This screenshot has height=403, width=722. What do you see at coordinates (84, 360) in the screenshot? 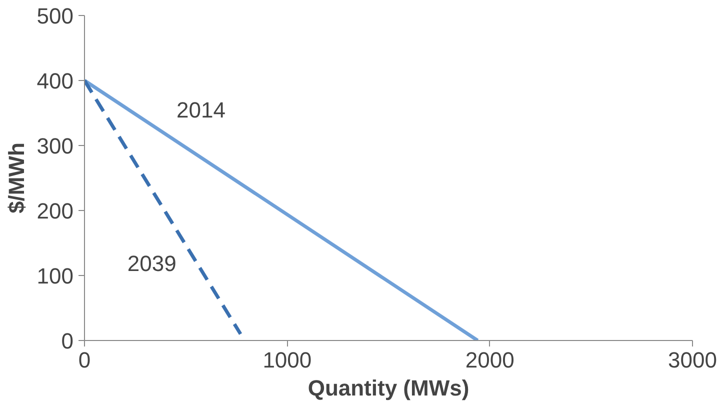
I see `x-tick-label: 0` at bounding box center [84, 360].